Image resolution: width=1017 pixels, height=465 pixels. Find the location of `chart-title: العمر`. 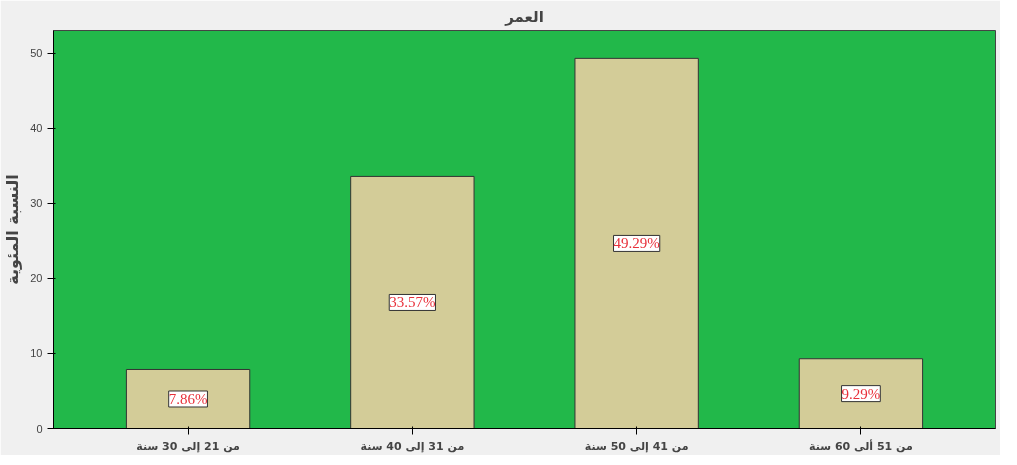

chart-title: العمر is located at coordinates (524, 16).